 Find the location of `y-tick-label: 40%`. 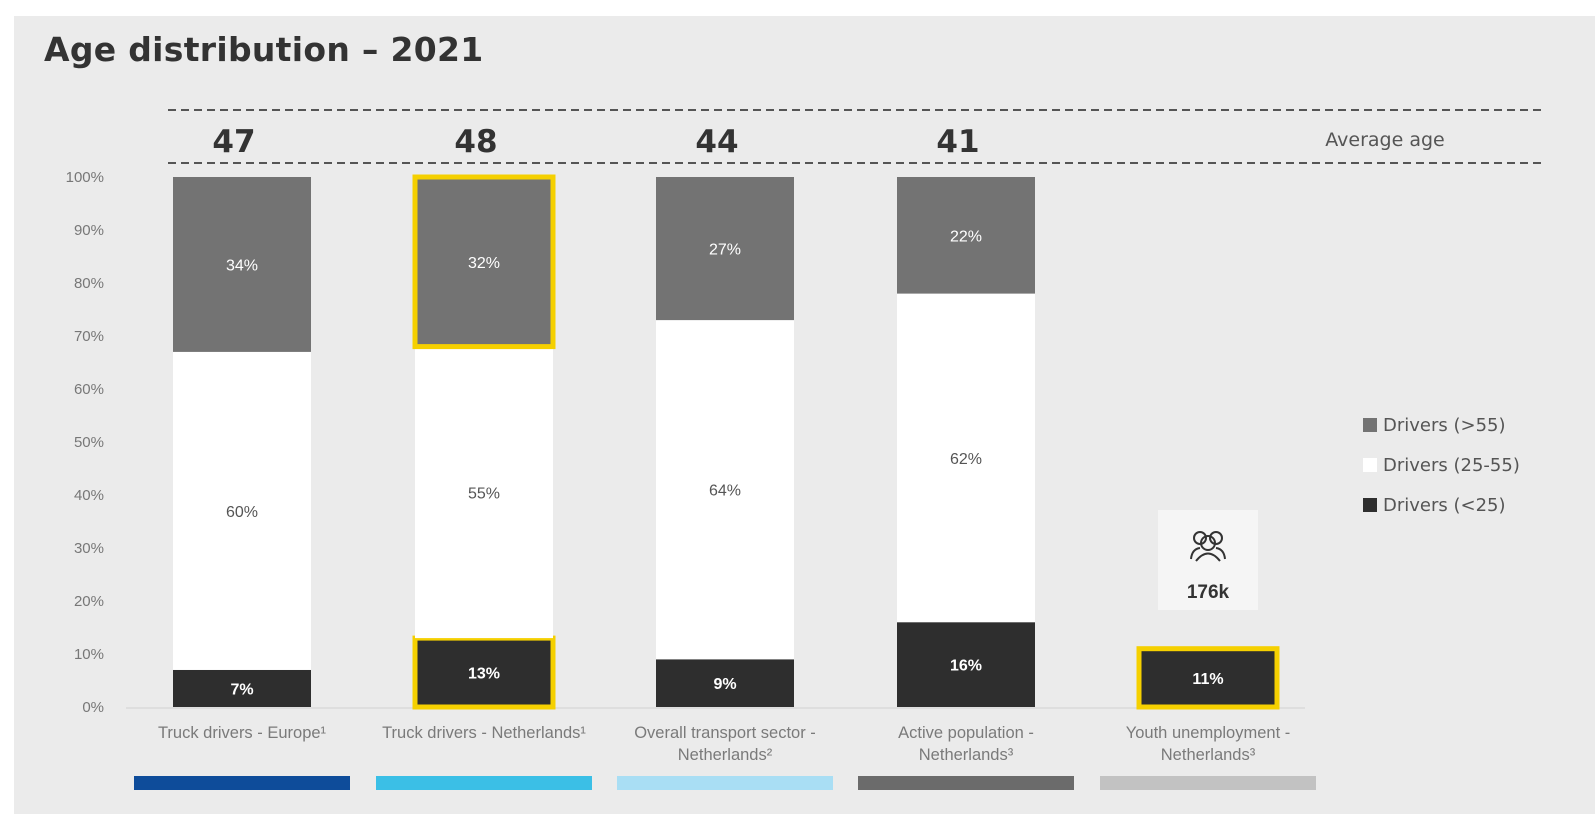

y-tick-label: 40% is located at coordinates (89, 495).